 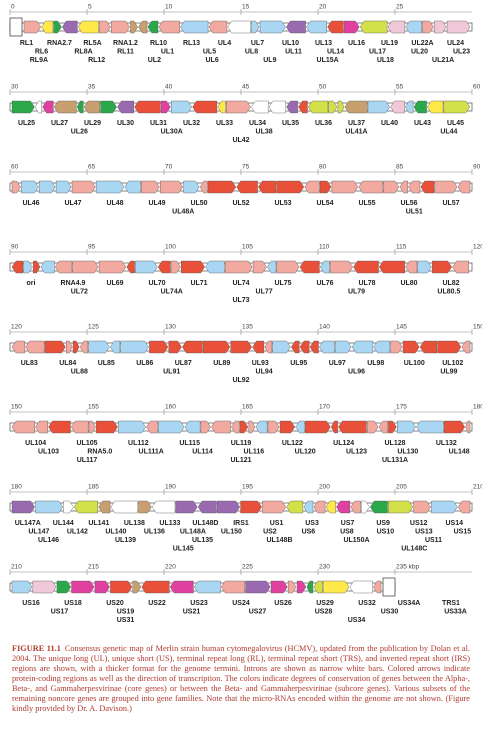 What do you see at coordinates (241, 603) in the screenshot?
I see `gene-label: US24` at bounding box center [241, 603].